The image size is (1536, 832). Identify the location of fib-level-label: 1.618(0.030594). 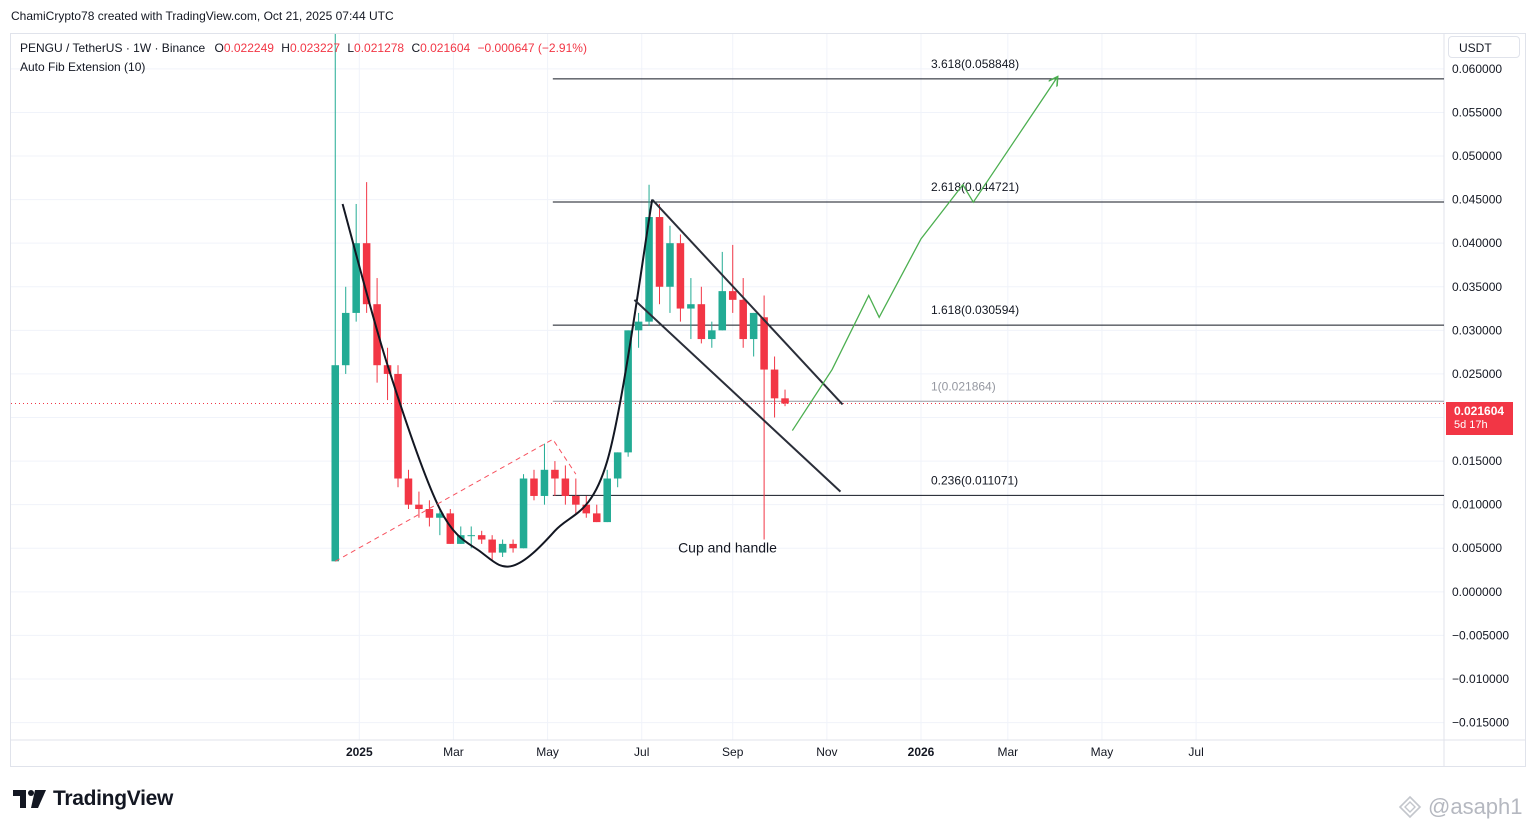
(975, 310).